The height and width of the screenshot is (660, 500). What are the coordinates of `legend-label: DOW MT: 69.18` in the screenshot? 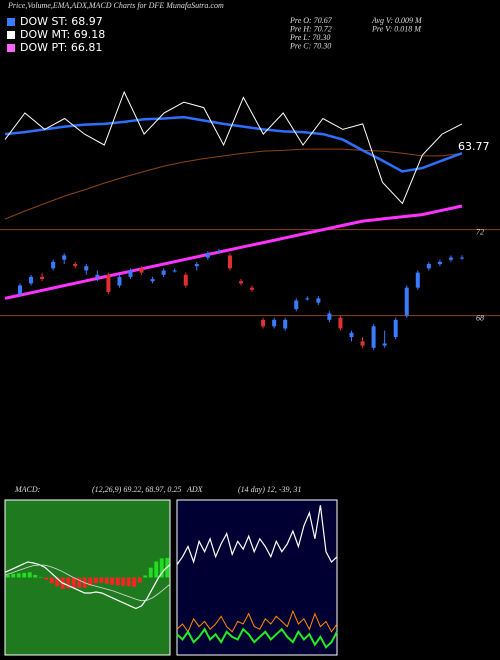 It's located at (62, 34).